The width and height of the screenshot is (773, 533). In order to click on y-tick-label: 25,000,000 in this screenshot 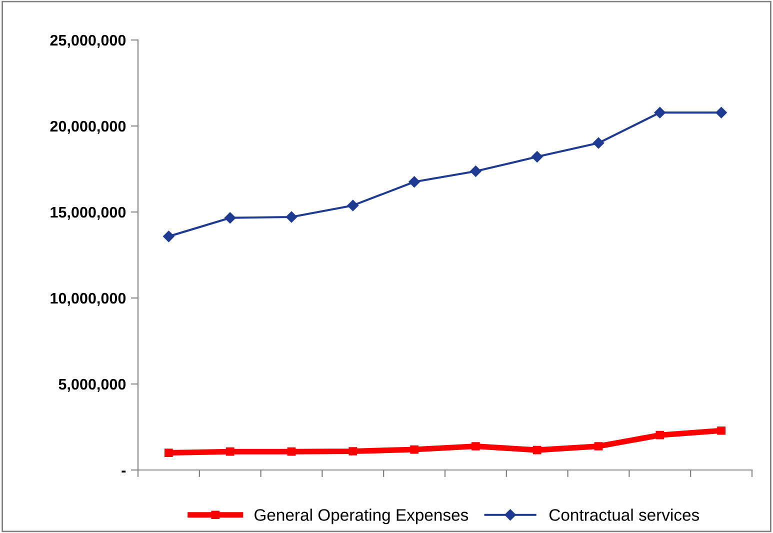, I will do `click(88, 41)`.